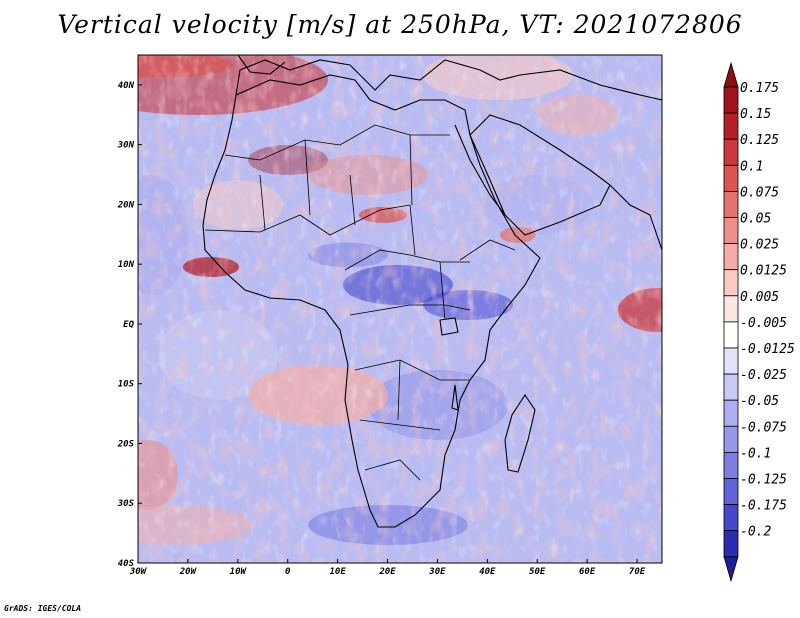  I want to click on lat-tick-label: 10N, so click(126, 265).